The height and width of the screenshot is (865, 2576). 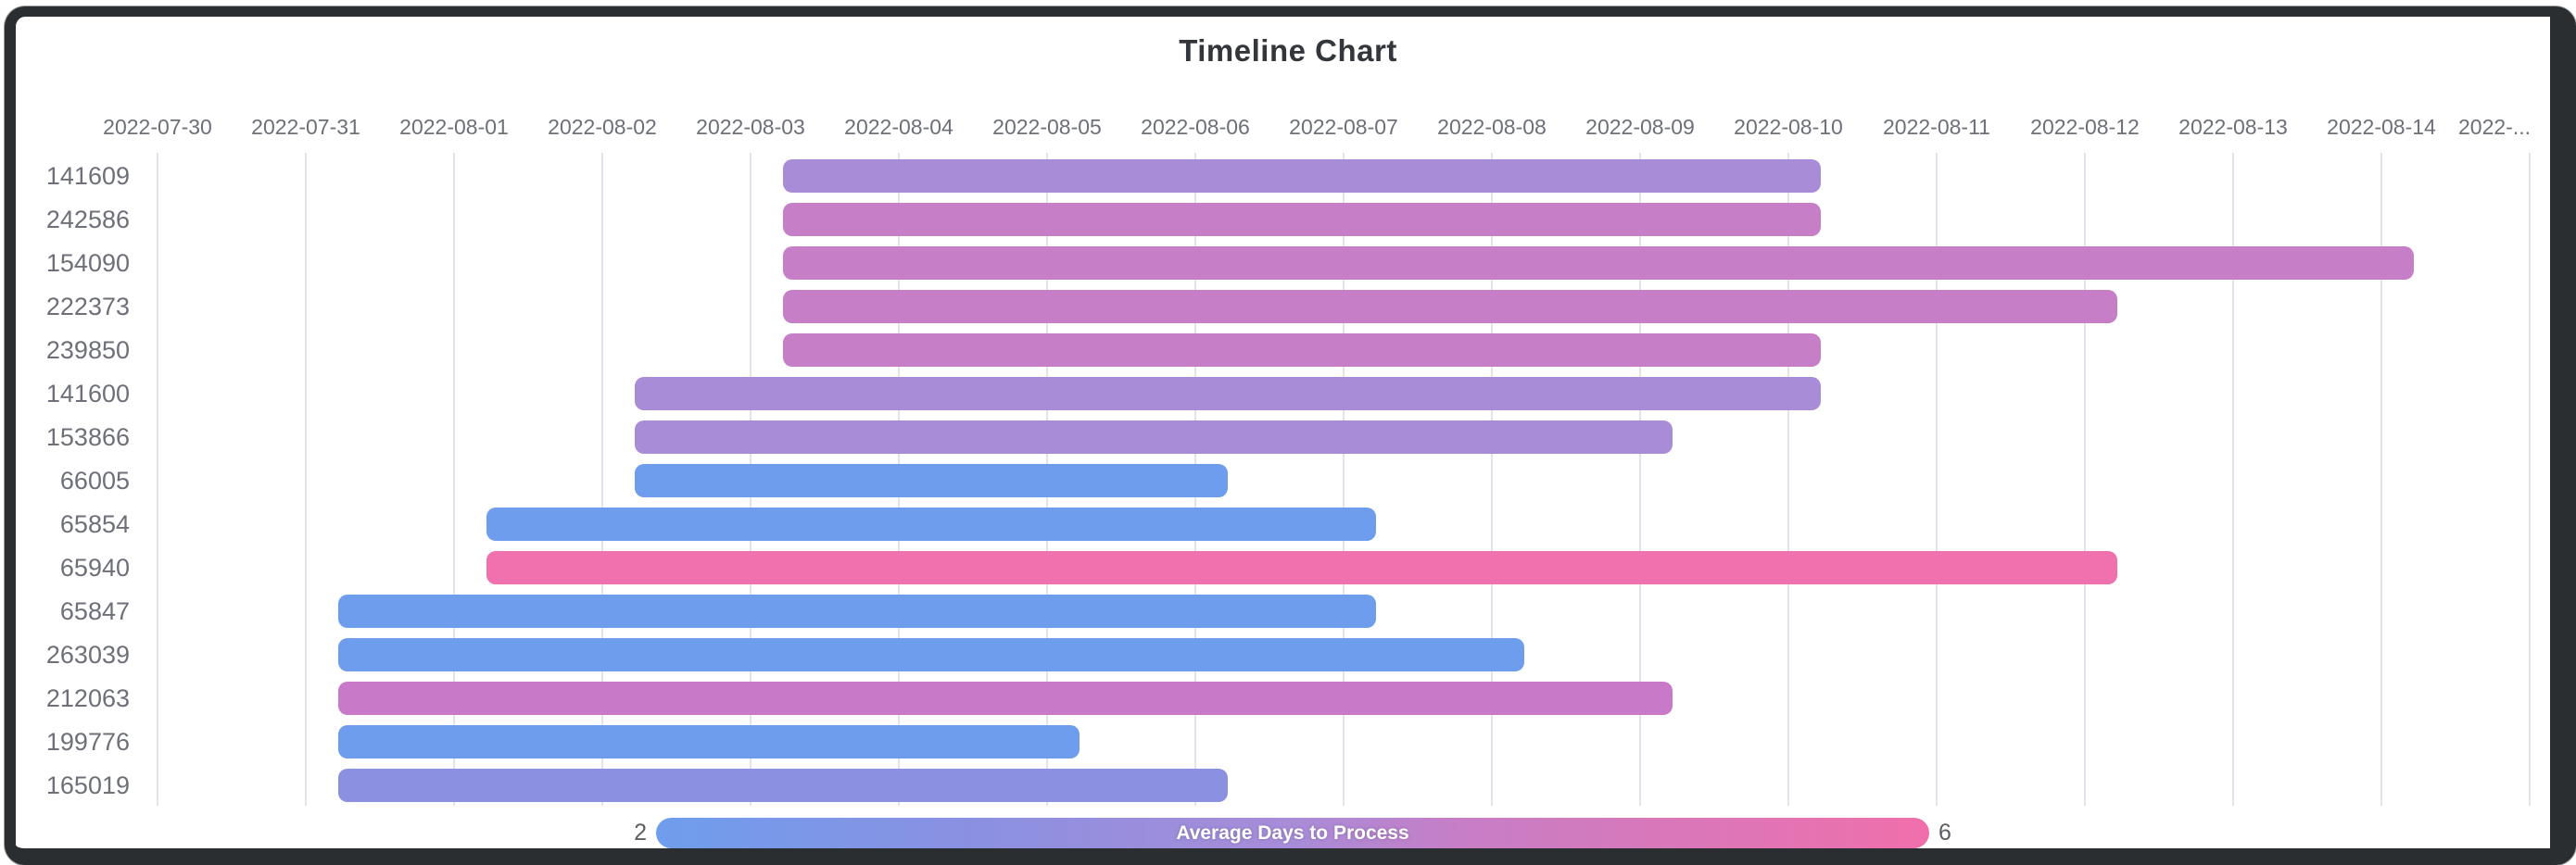 I want to click on y-axis-label: 199776, so click(x=88, y=742).